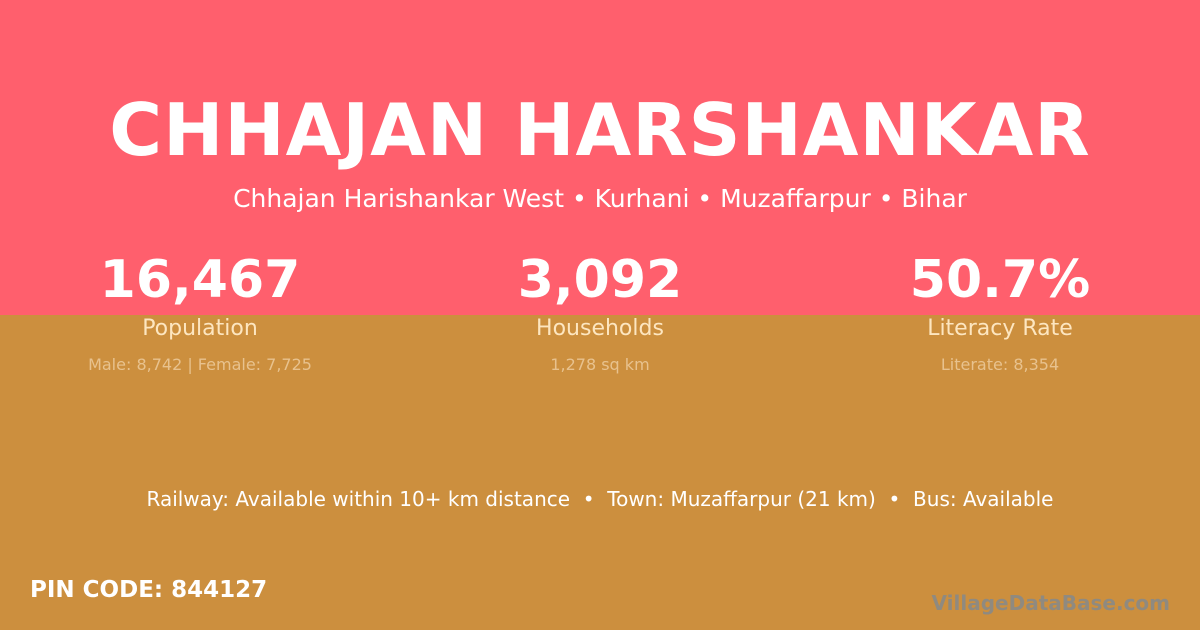  What do you see at coordinates (600, 130) in the screenshot?
I see `village-title: CHHAJAN HARSHANKAR` at bounding box center [600, 130].